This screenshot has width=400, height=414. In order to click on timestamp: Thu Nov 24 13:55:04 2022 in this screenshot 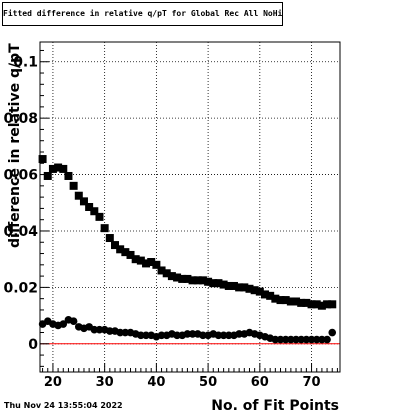, I will do `click(63, 405)`.